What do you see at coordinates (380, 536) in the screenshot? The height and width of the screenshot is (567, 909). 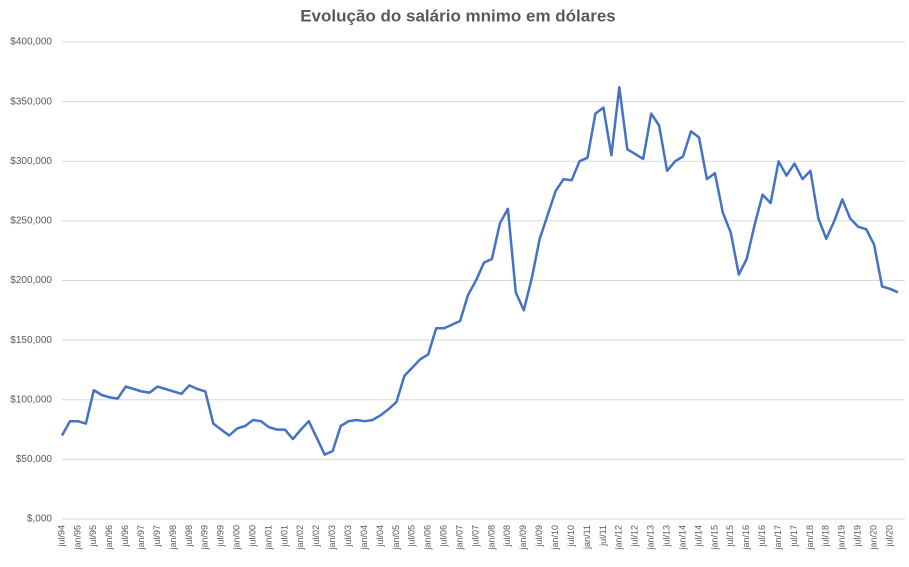 I see `x-tick-label: jul/04` at bounding box center [380, 536].